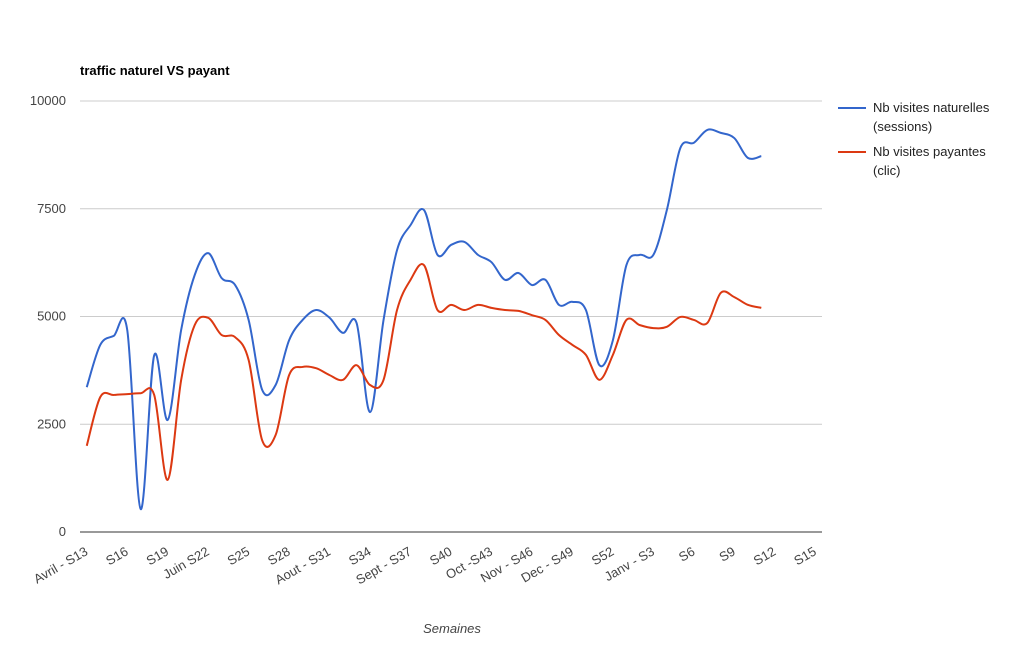 Image resolution: width=1024 pixels, height=656 pixels. What do you see at coordinates (239, 556) in the screenshot?
I see `x-tick-label: S25` at bounding box center [239, 556].